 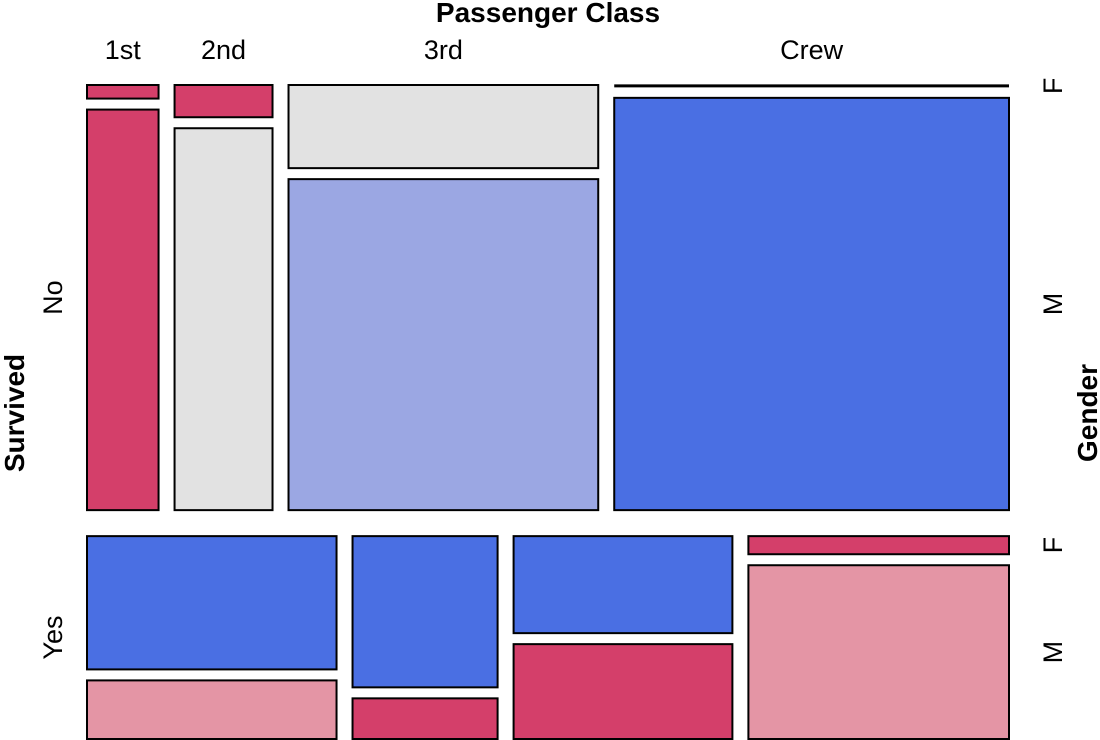 What do you see at coordinates (1053, 86) in the screenshot?
I see `gender-label-f-no: F` at bounding box center [1053, 86].